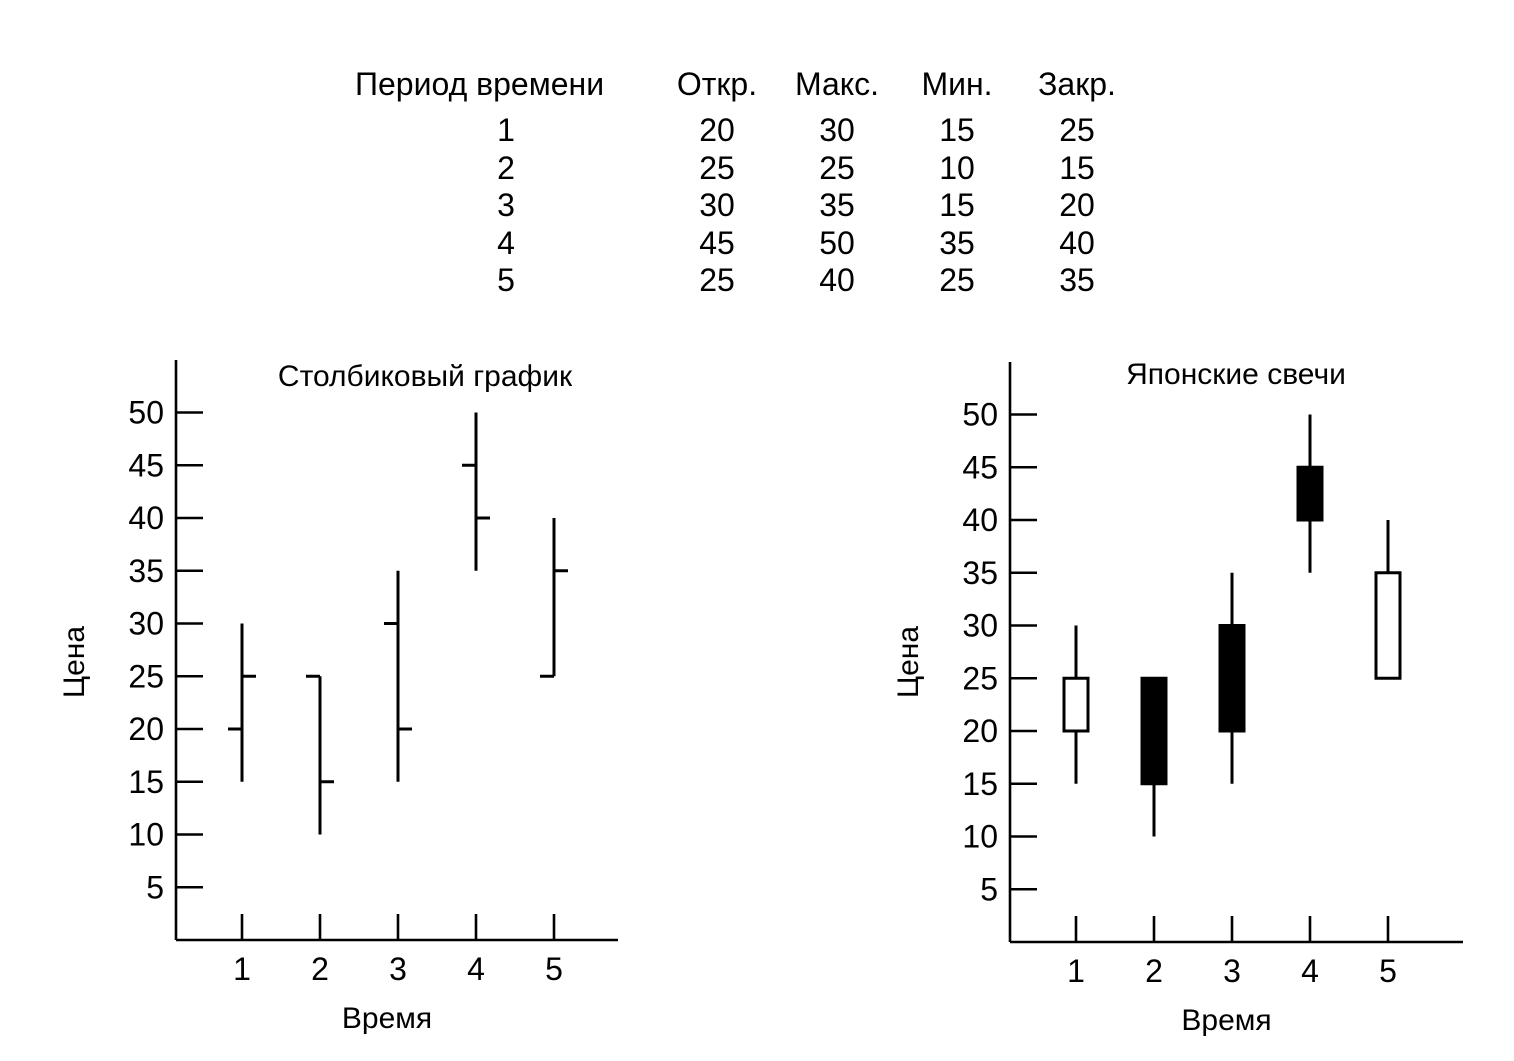  What do you see at coordinates (746, 169) in the screenshot?
I see `table-row: 2 25 25 10 15` at bounding box center [746, 169].